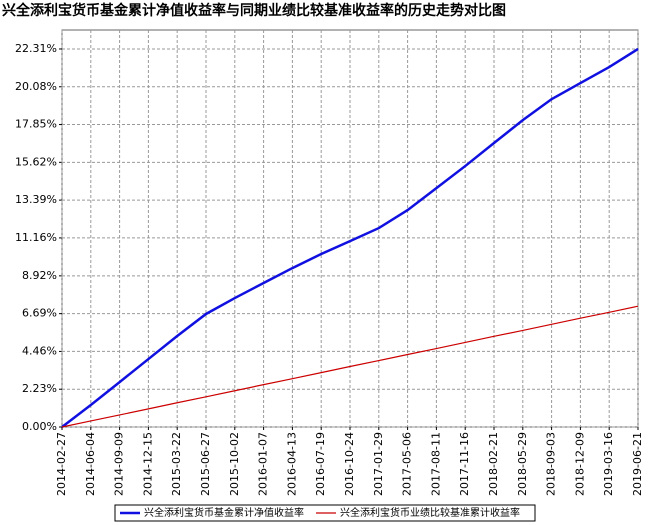 The image size is (650, 525). What do you see at coordinates (36, 199) in the screenshot?
I see `y-tick-label: 13.39%` at bounding box center [36, 199].